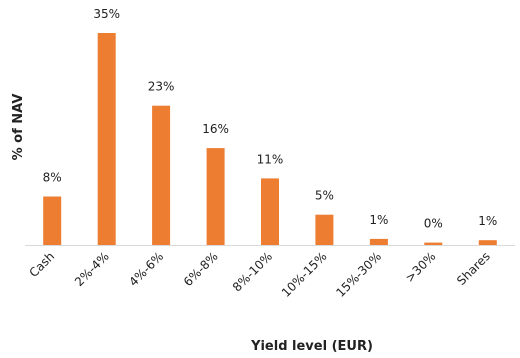 This screenshot has height=358, width=520. What do you see at coordinates (215, 129) in the screenshot?
I see `data-label-3: 16%` at bounding box center [215, 129].